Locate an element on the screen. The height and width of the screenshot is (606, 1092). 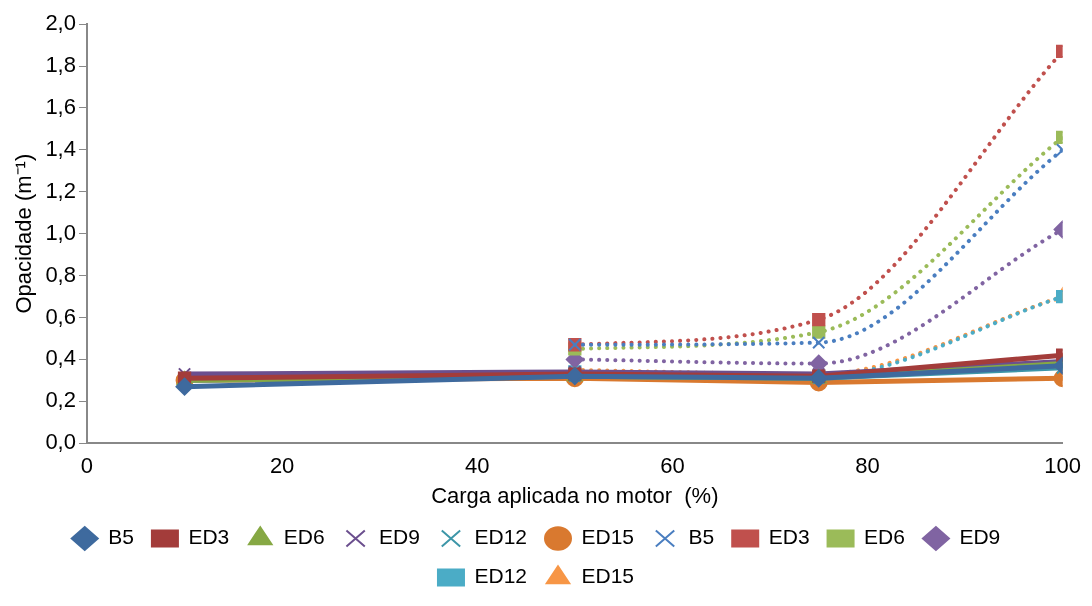
y-tick-label: 0,2 is located at coordinates (60, 400).